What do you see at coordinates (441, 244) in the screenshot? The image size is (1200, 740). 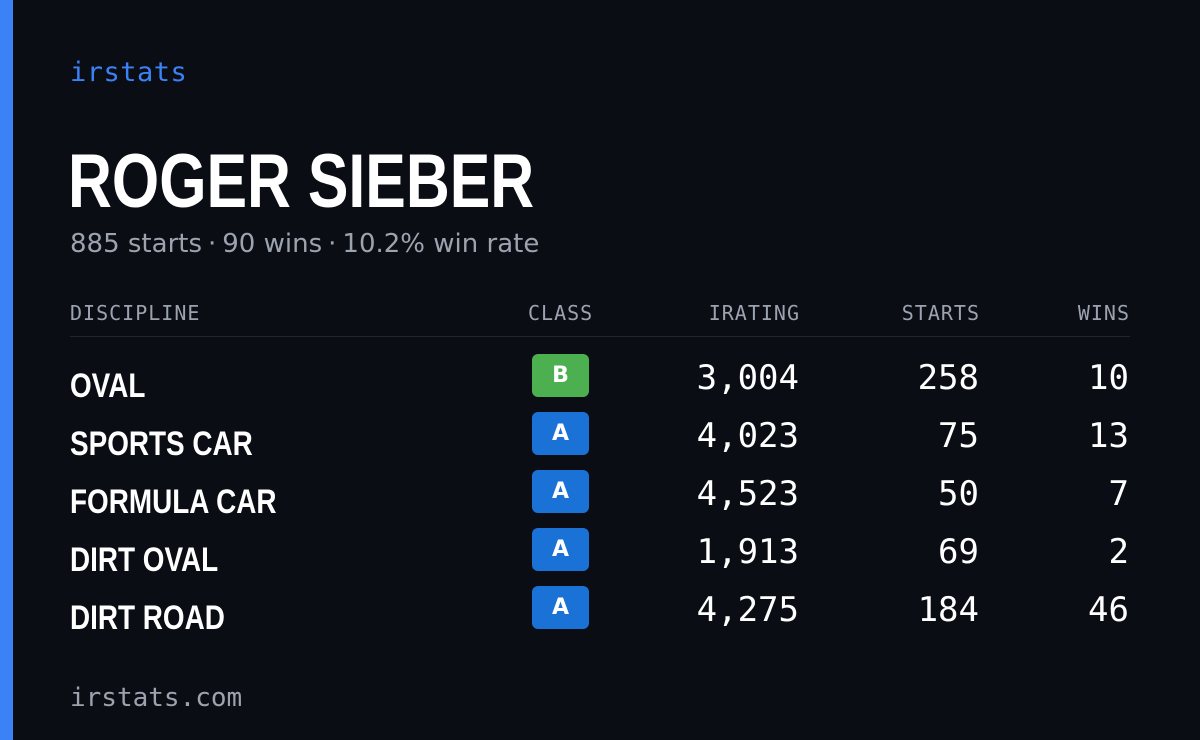 I see `summary-win-rate: 10.2% win rate` at bounding box center [441, 244].